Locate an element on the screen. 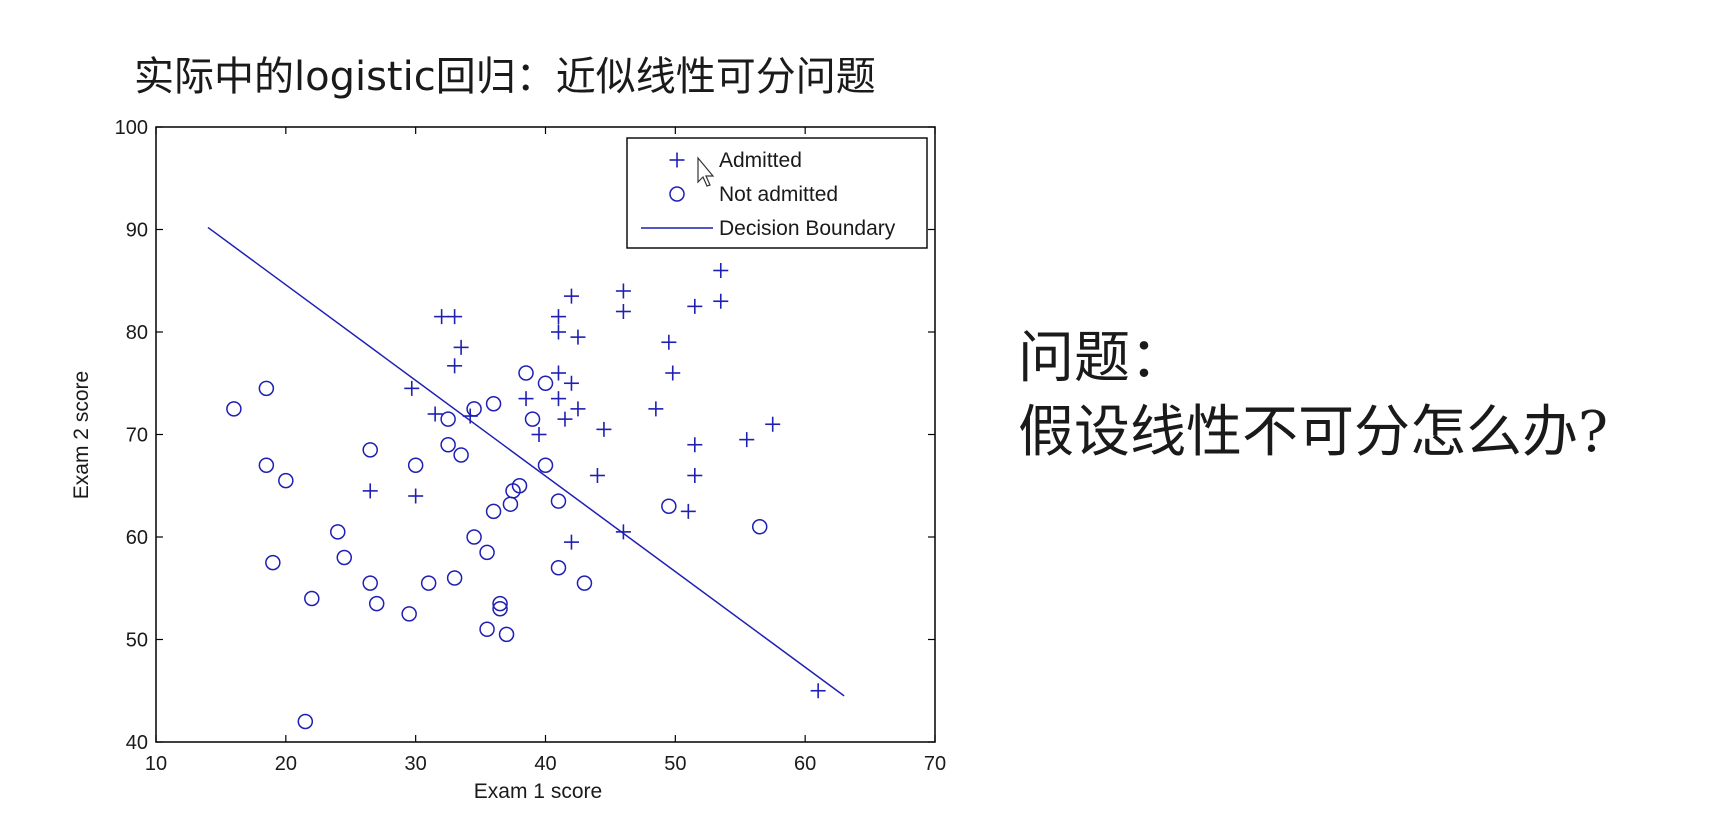  legend-label: Decision Boundary is located at coordinates (807, 228).